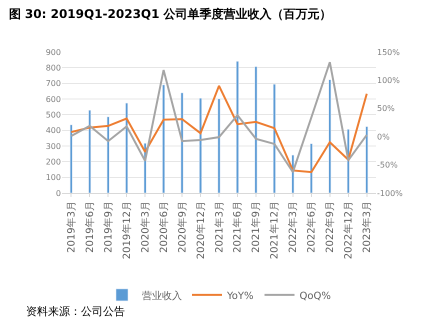 Image resolution: width=438 pixels, height=322 pixels. I want to click on x-tick-label: 2021年6月, so click(238, 227).